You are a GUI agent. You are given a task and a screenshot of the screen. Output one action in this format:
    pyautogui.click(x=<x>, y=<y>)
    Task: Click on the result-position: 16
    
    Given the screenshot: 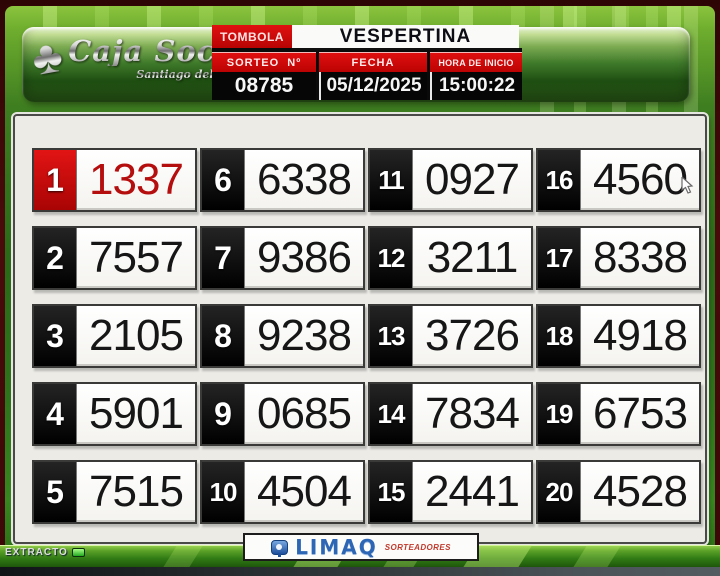 What is the action you would take?
    pyautogui.click(x=559, y=180)
    